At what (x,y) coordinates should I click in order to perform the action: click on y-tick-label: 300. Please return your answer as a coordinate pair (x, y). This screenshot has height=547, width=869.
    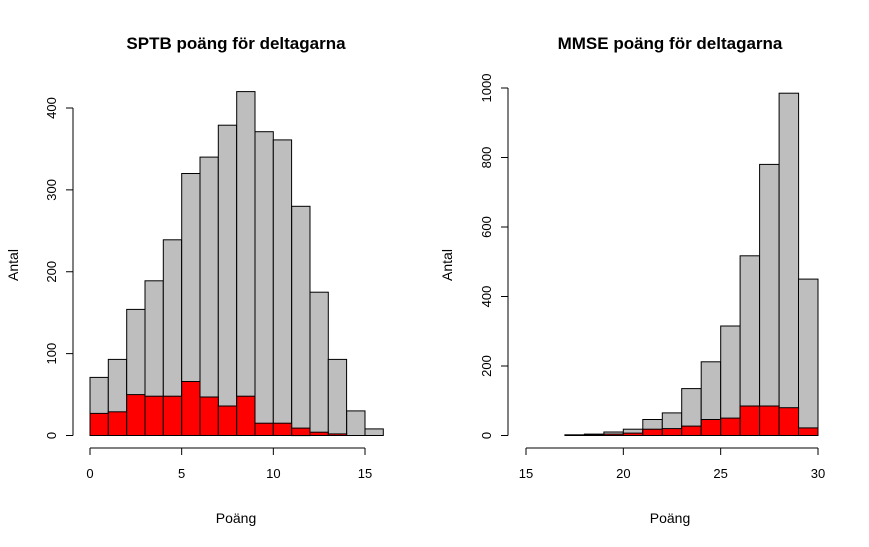
    Looking at the image, I should click on (51, 190).